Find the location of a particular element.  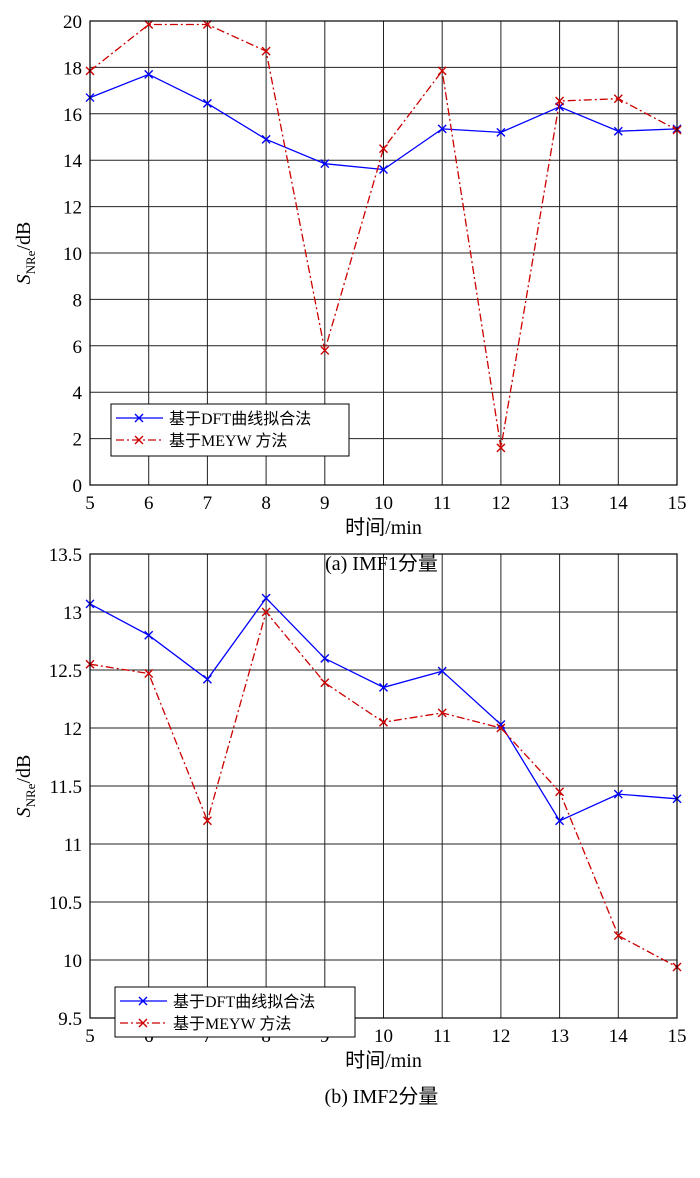

y-tick-label: 10.5 is located at coordinates (65, 903).